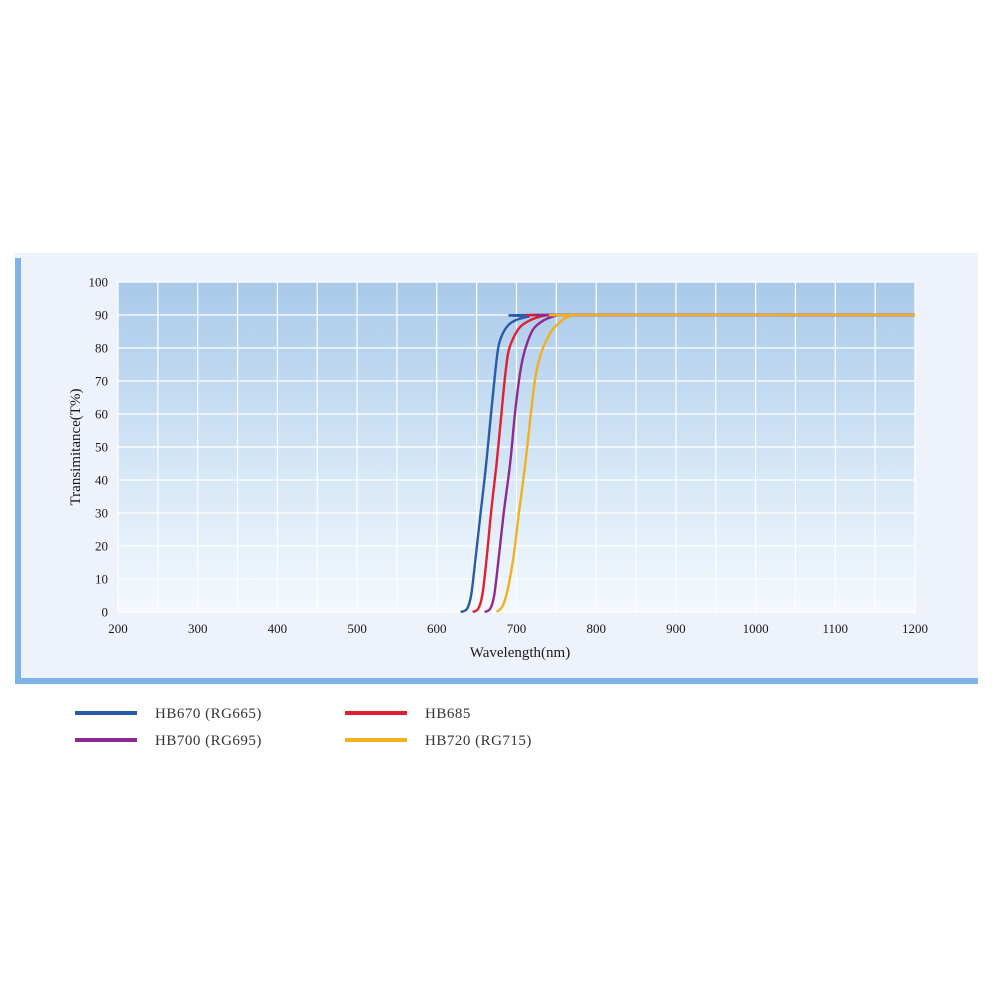 The width and height of the screenshot is (1000, 1000). I want to click on x-axis-ticks: 200 300 400 500 600 700 800 900 1000 1100 1200, so click(518, 628).